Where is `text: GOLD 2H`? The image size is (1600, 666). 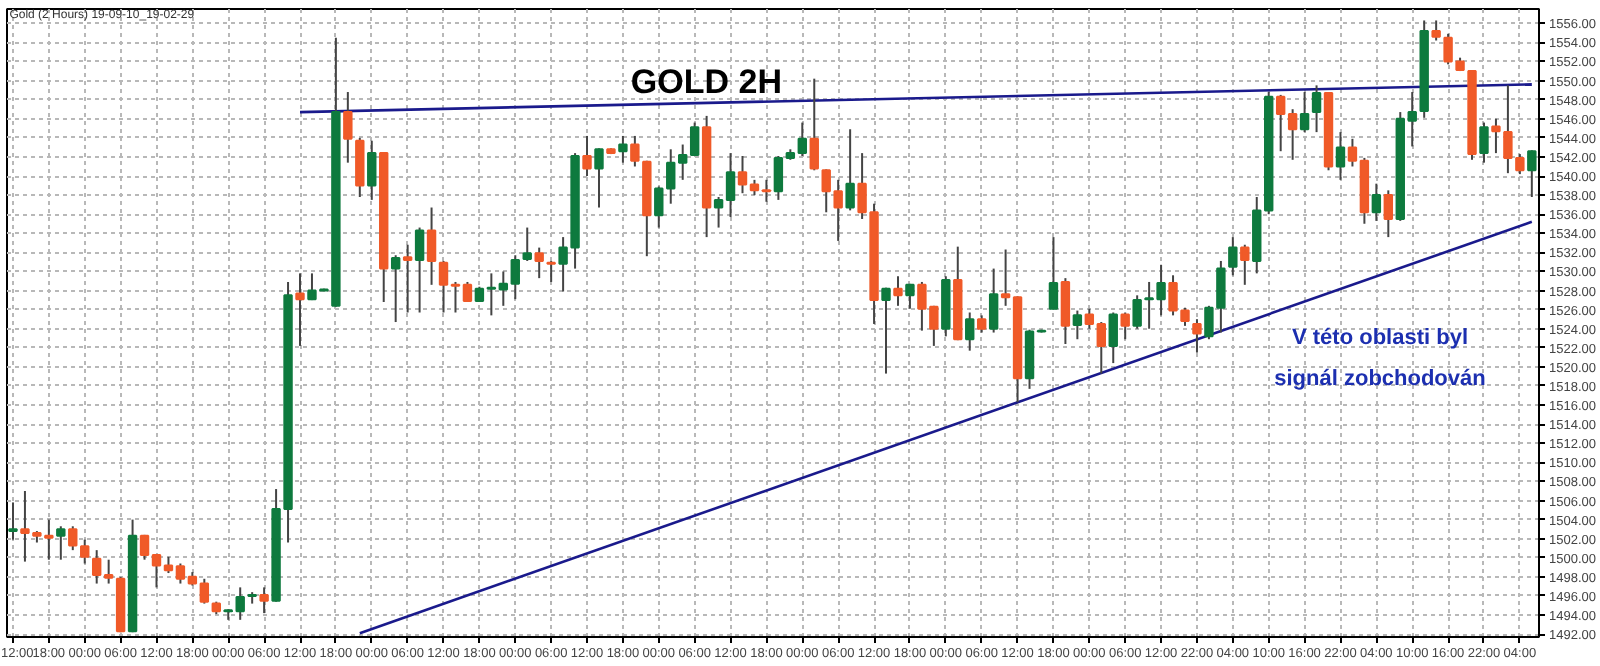 text: GOLD 2H is located at coordinates (706, 81).